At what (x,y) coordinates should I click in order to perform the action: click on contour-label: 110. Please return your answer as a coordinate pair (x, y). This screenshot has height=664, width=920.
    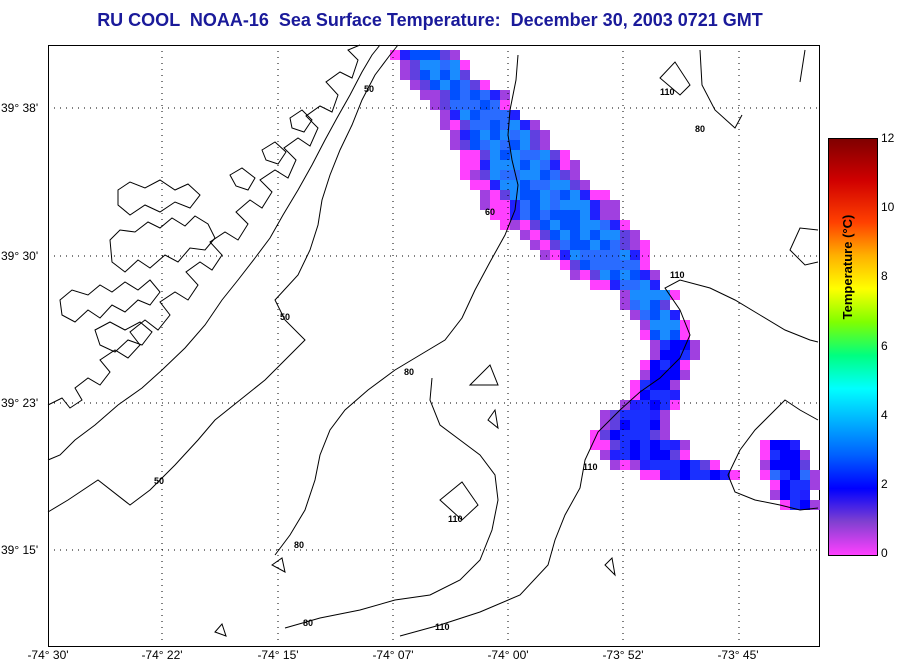
    Looking at the image, I should click on (667, 92).